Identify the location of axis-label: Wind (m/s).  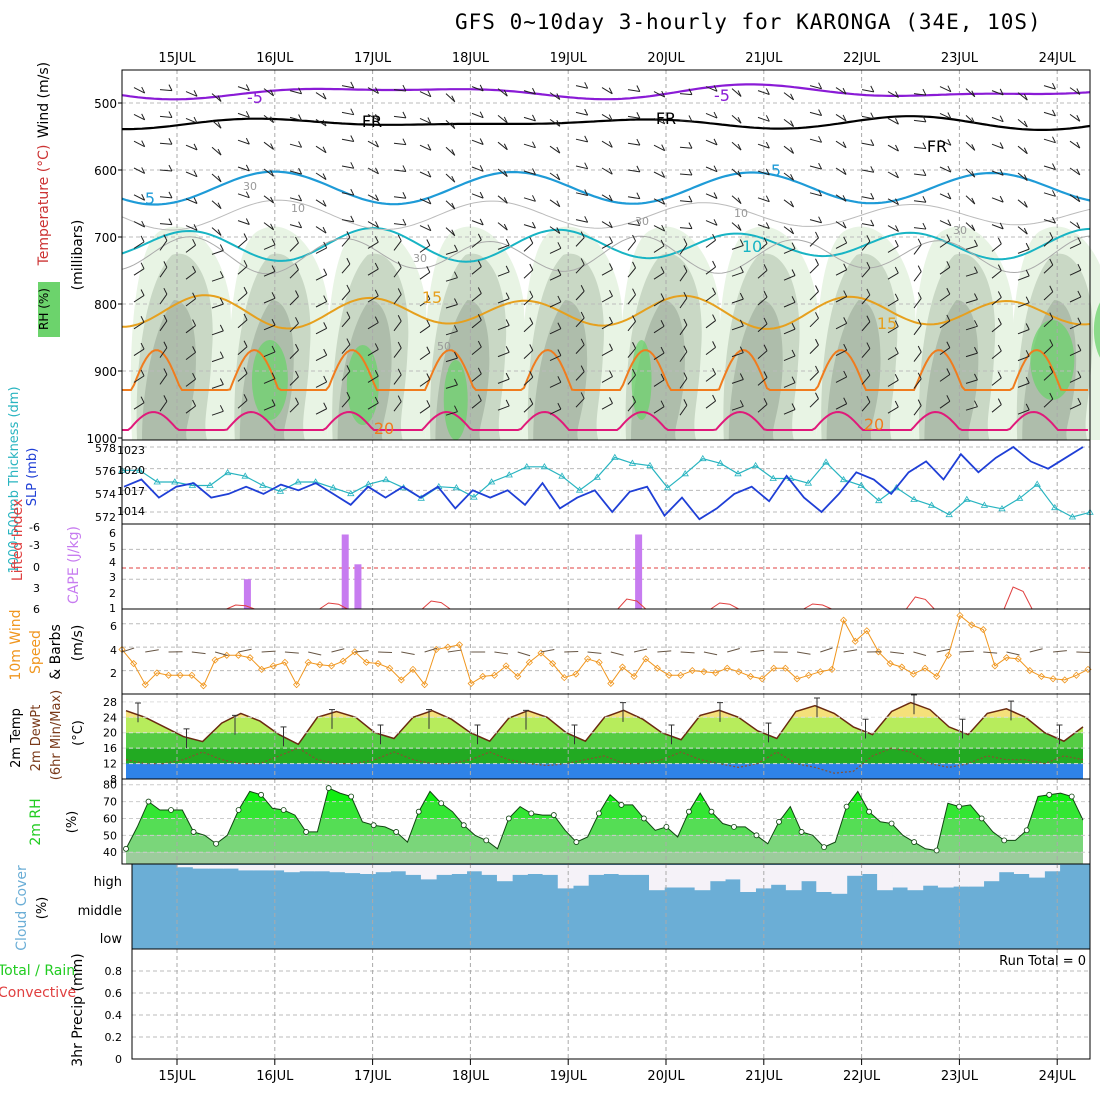
(44, 100).